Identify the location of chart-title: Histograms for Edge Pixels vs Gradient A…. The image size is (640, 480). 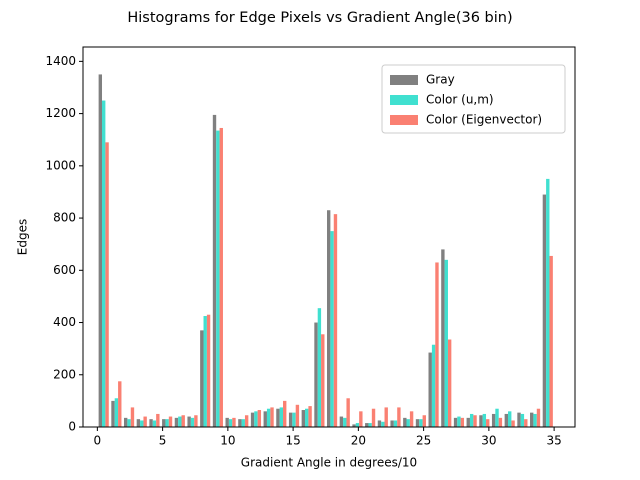
(319, 18).